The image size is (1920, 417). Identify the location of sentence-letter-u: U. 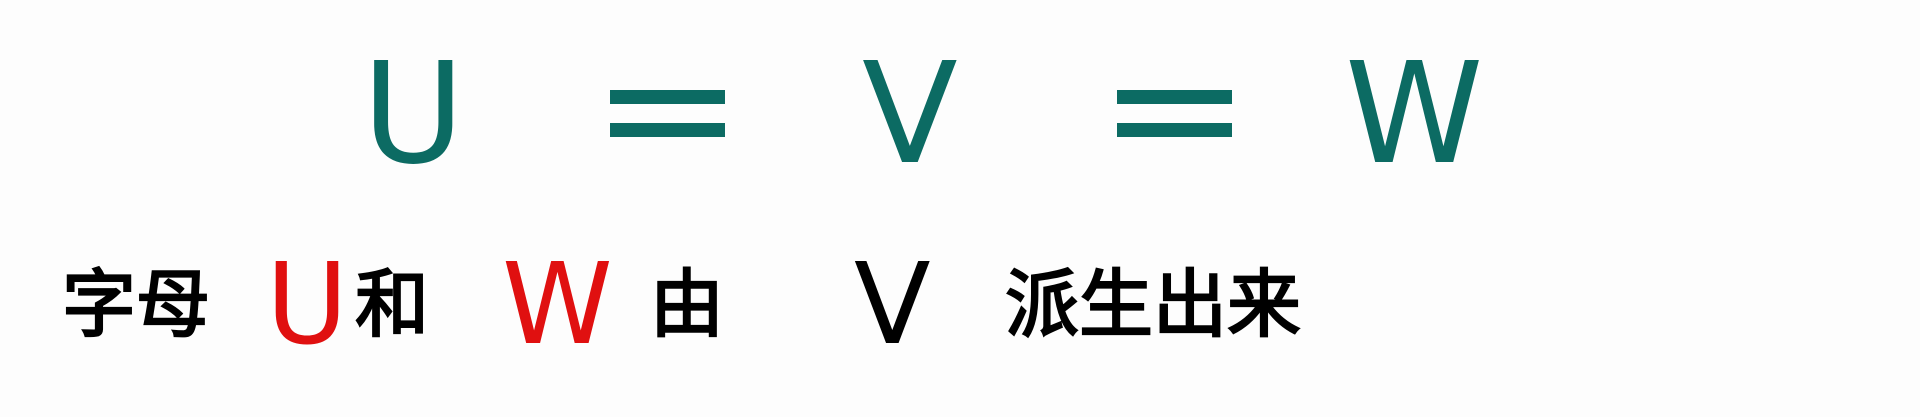
(307, 305).